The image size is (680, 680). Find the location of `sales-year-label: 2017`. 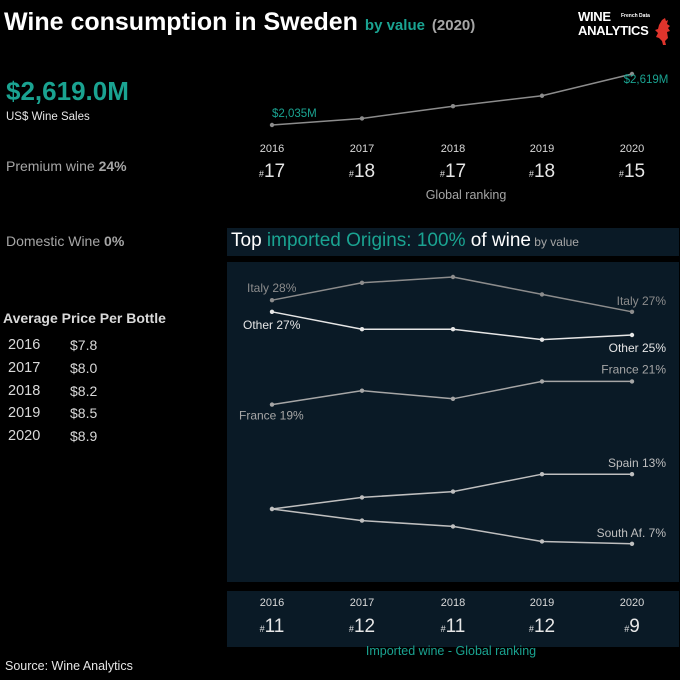

sales-year-label: 2017 is located at coordinates (362, 149).